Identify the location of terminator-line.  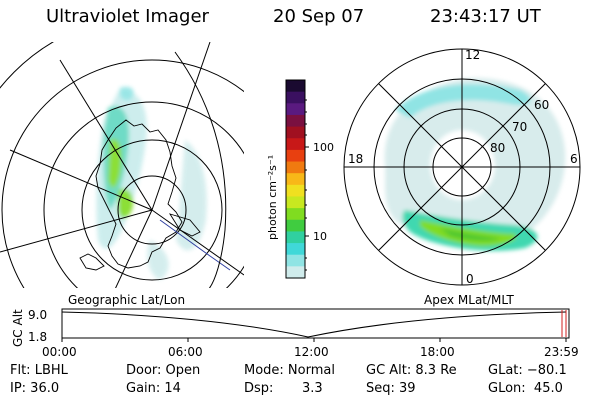
(195, 245).